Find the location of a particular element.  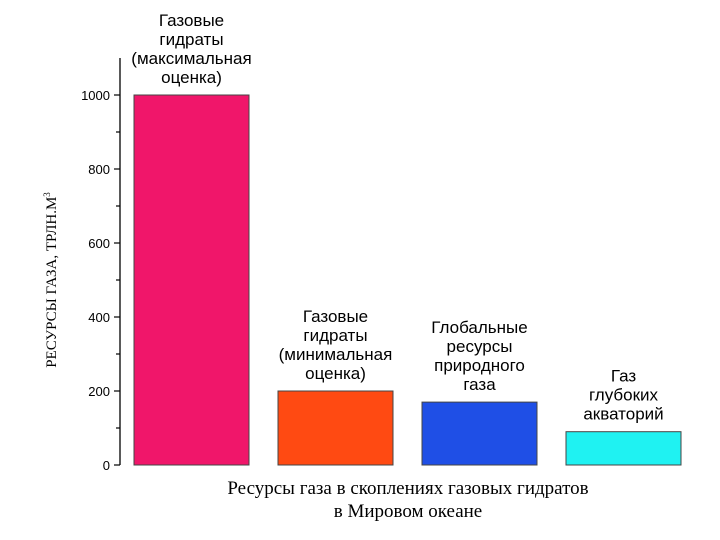

y-tick-label: 200 is located at coordinates (99, 391).